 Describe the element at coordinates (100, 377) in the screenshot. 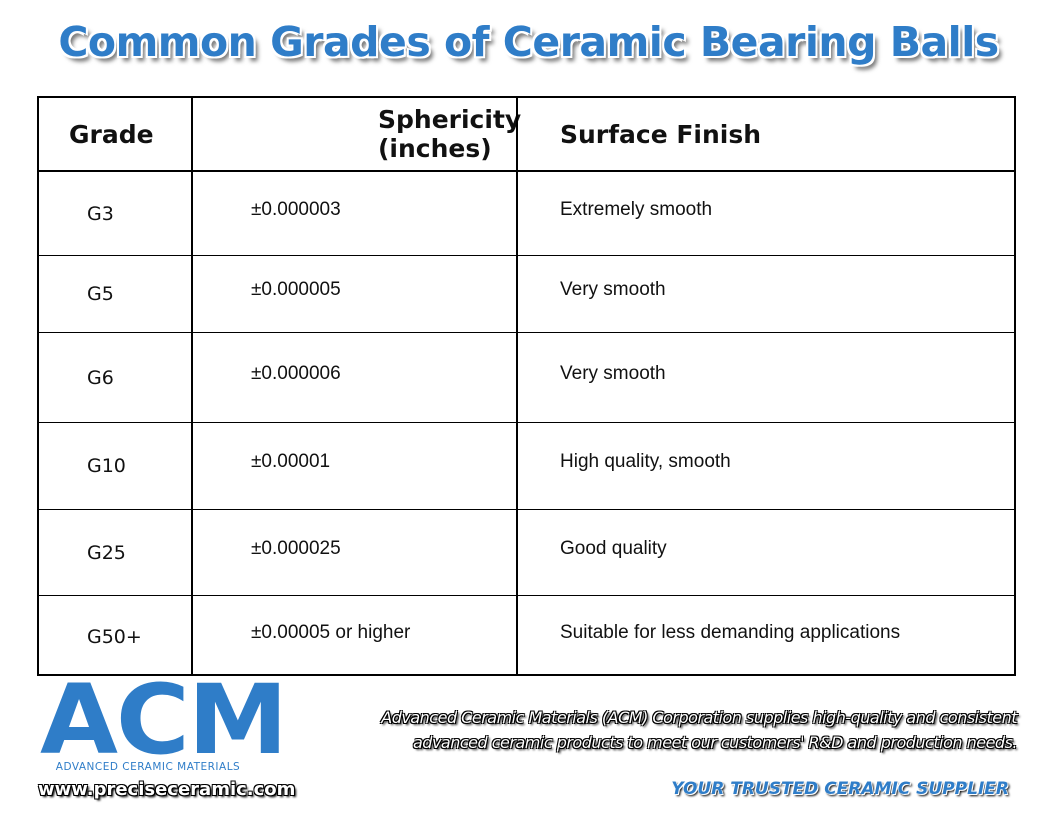

I see `table-cell: G6` at that location.